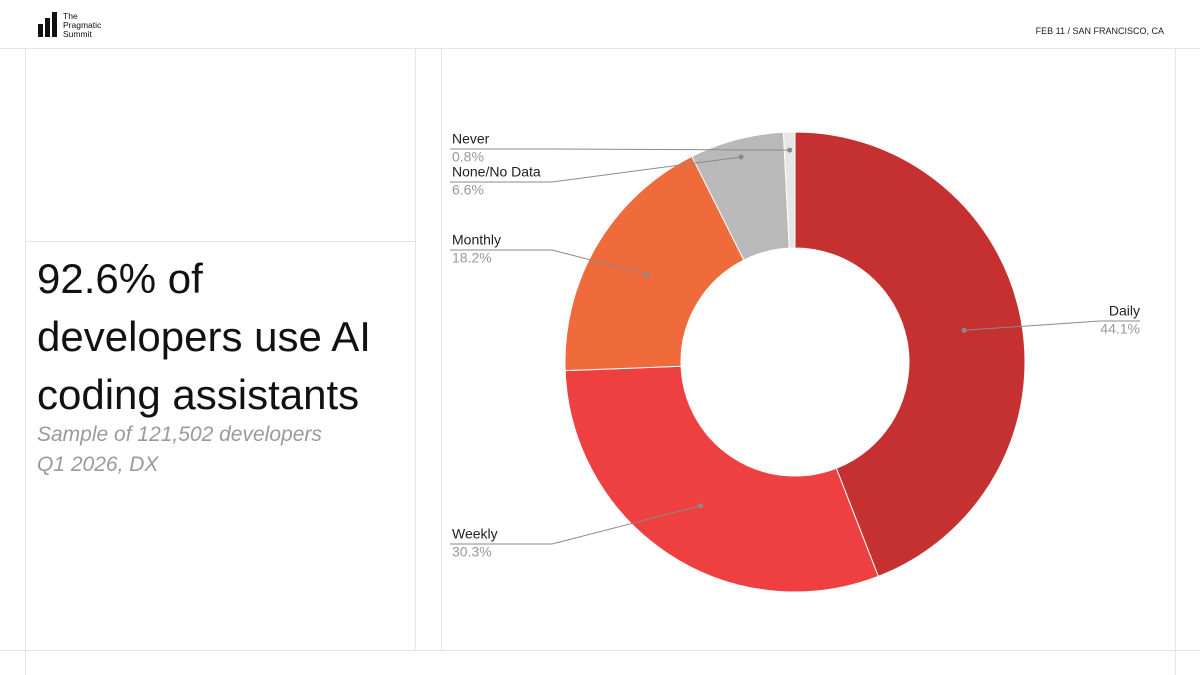  I want to click on slice-label: Never, so click(471, 139).